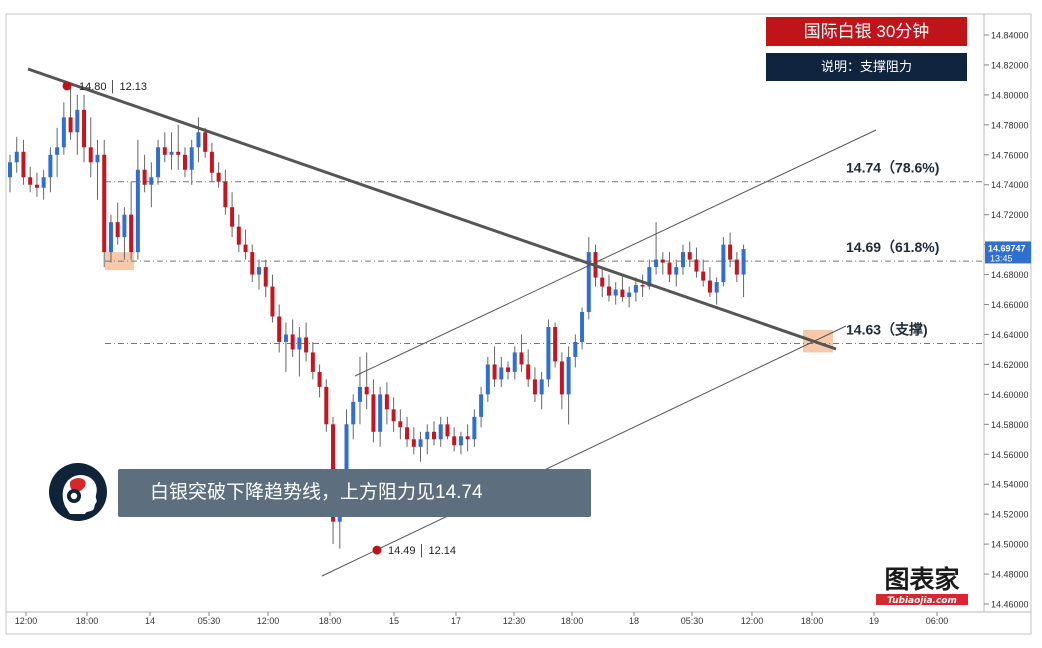 The width and height of the screenshot is (1042, 648). What do you see at coordinates (1010, 155) in the screenshot?
I see `y-tick-label: 14.76000` at bounding box center [1010, 155].